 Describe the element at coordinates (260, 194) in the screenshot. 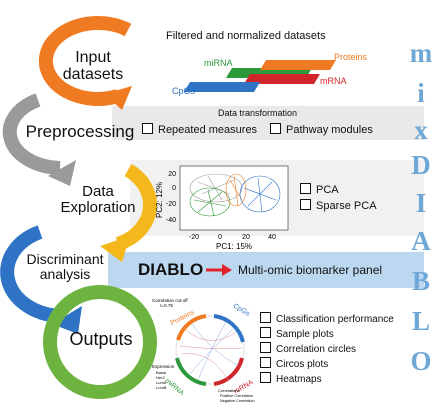

I see `pca-cluster-blue` at that location.